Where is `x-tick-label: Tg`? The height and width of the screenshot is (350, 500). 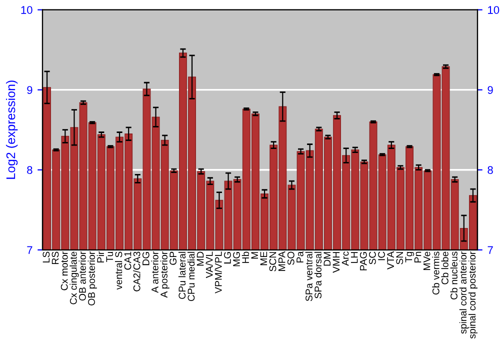
x-tick-label: Tg is located at coordinates (409, 257).